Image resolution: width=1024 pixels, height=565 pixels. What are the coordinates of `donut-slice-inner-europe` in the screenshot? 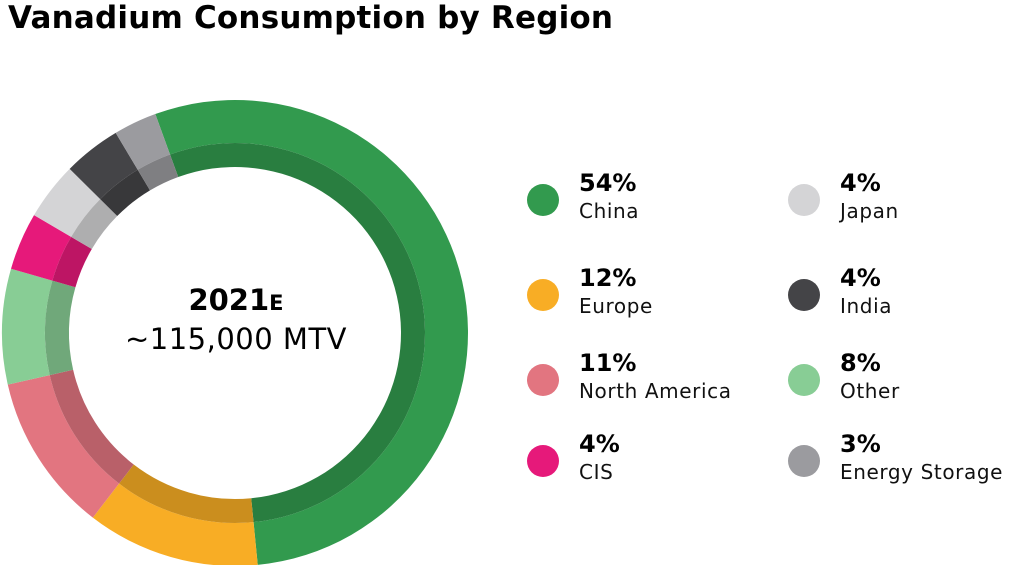 It's located at (186, 493).